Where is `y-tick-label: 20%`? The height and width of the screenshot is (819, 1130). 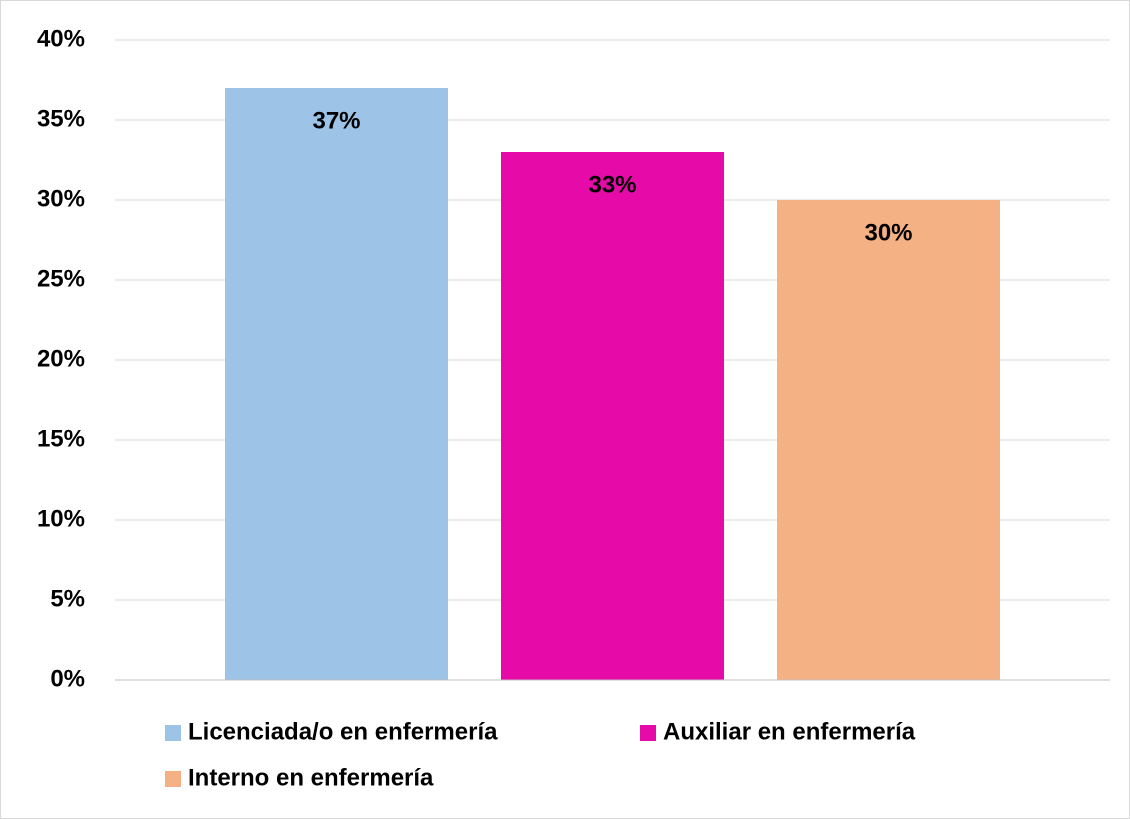 y-tick-label: 20% is located at coordinates (61, 358).